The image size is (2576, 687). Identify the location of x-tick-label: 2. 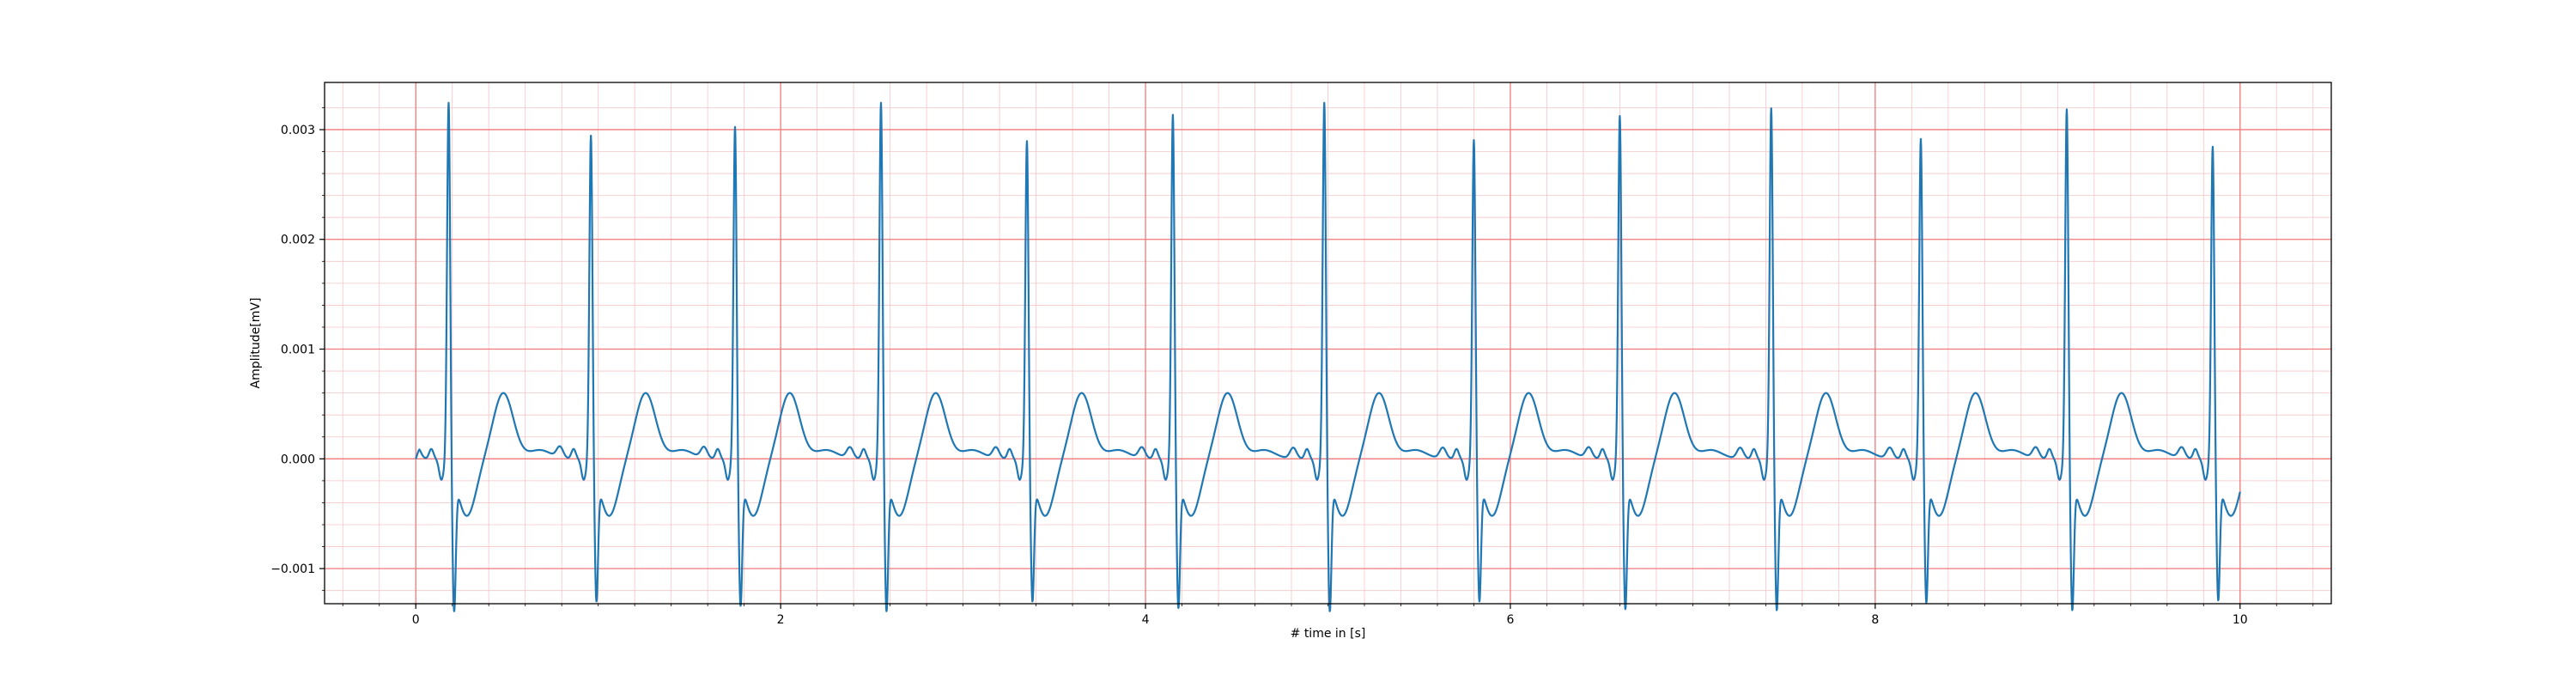
(781, 620).